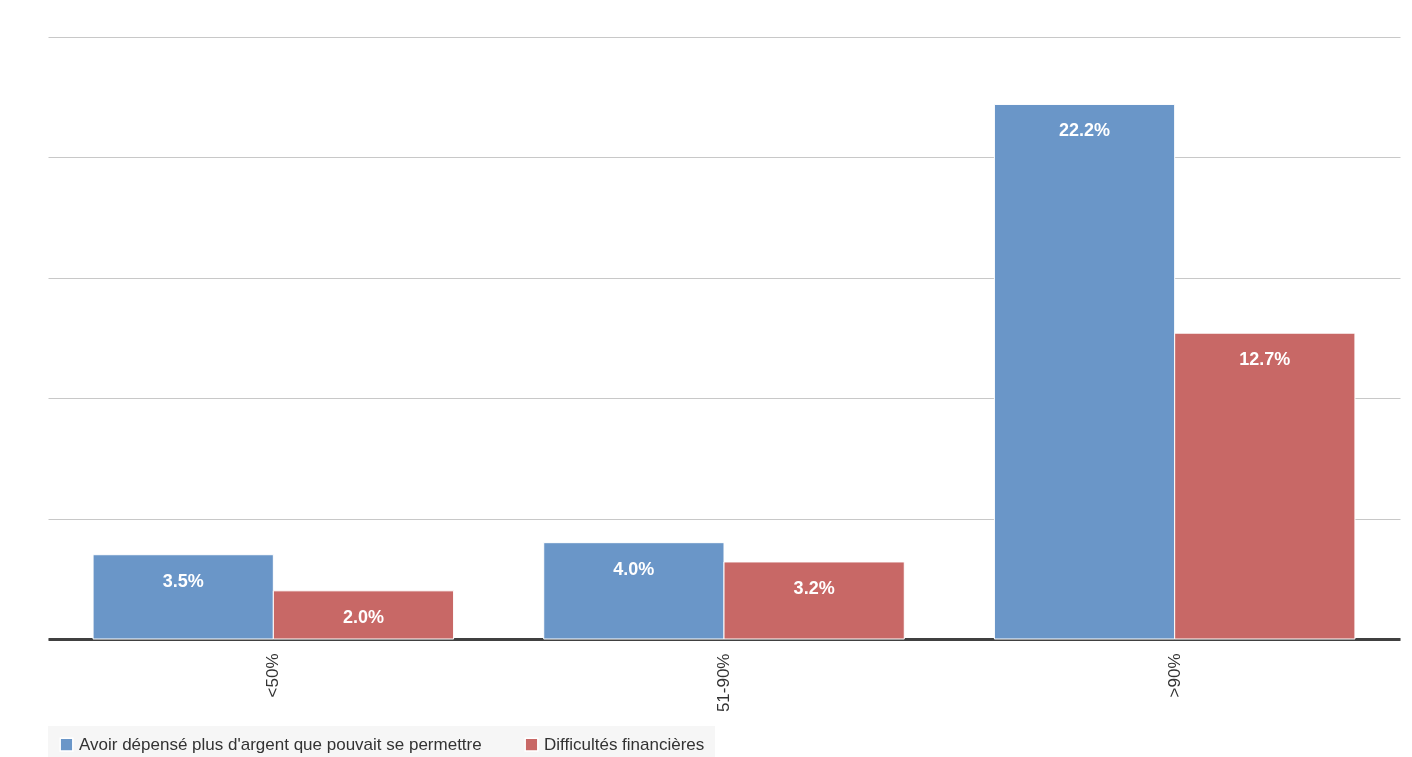  Describe the element at coordinates (634, 568) in the screenshot. I see `data-label: 4.0%` at that location.